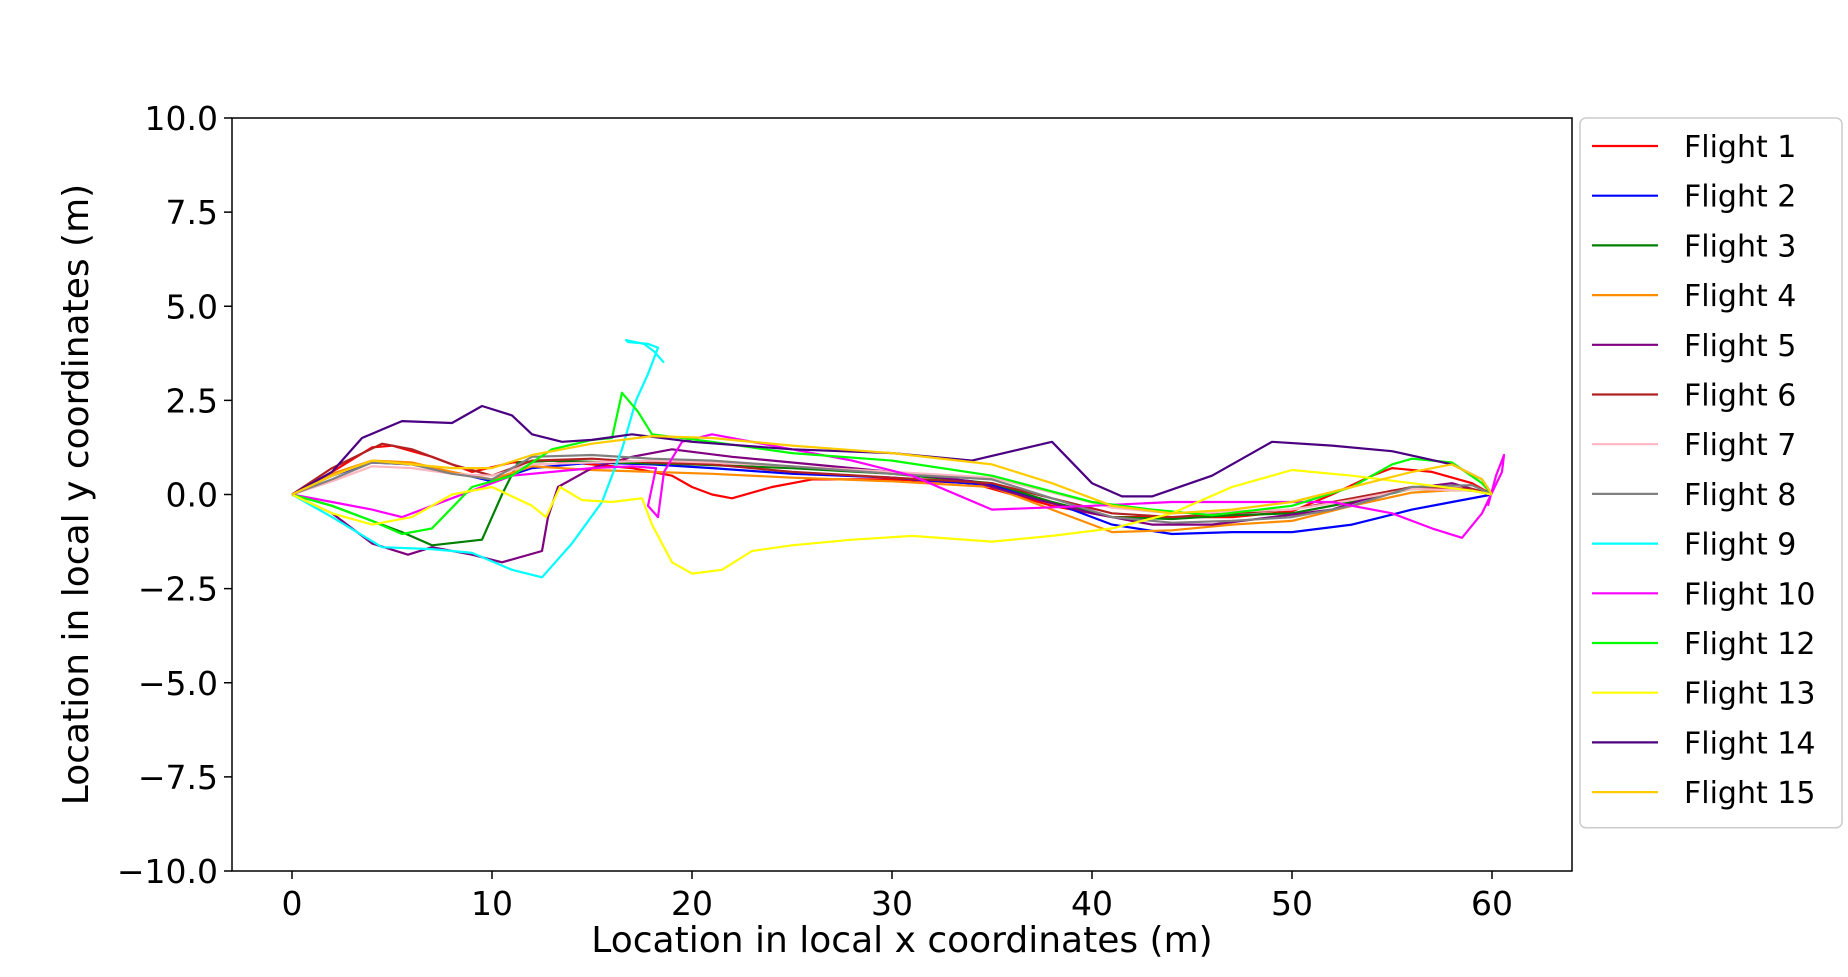 Image resolution: width=1848 pixels, height=977 pixels. What do you see at coordinates (1740, 296) in the screenshot?
I see `legend-label: Flight 4` at bounding box center [1740, 296].